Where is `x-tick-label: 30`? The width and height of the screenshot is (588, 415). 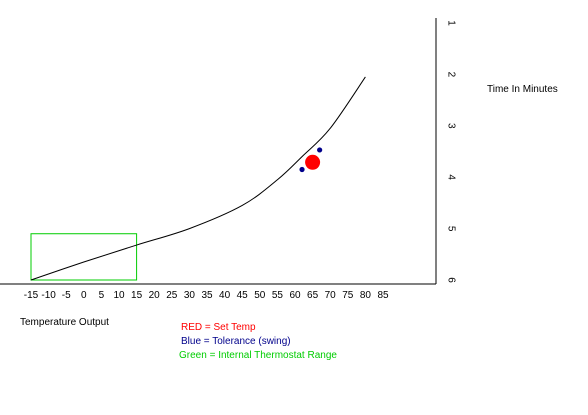
x-tick-label: 30 is located at coordinates (190, 295).